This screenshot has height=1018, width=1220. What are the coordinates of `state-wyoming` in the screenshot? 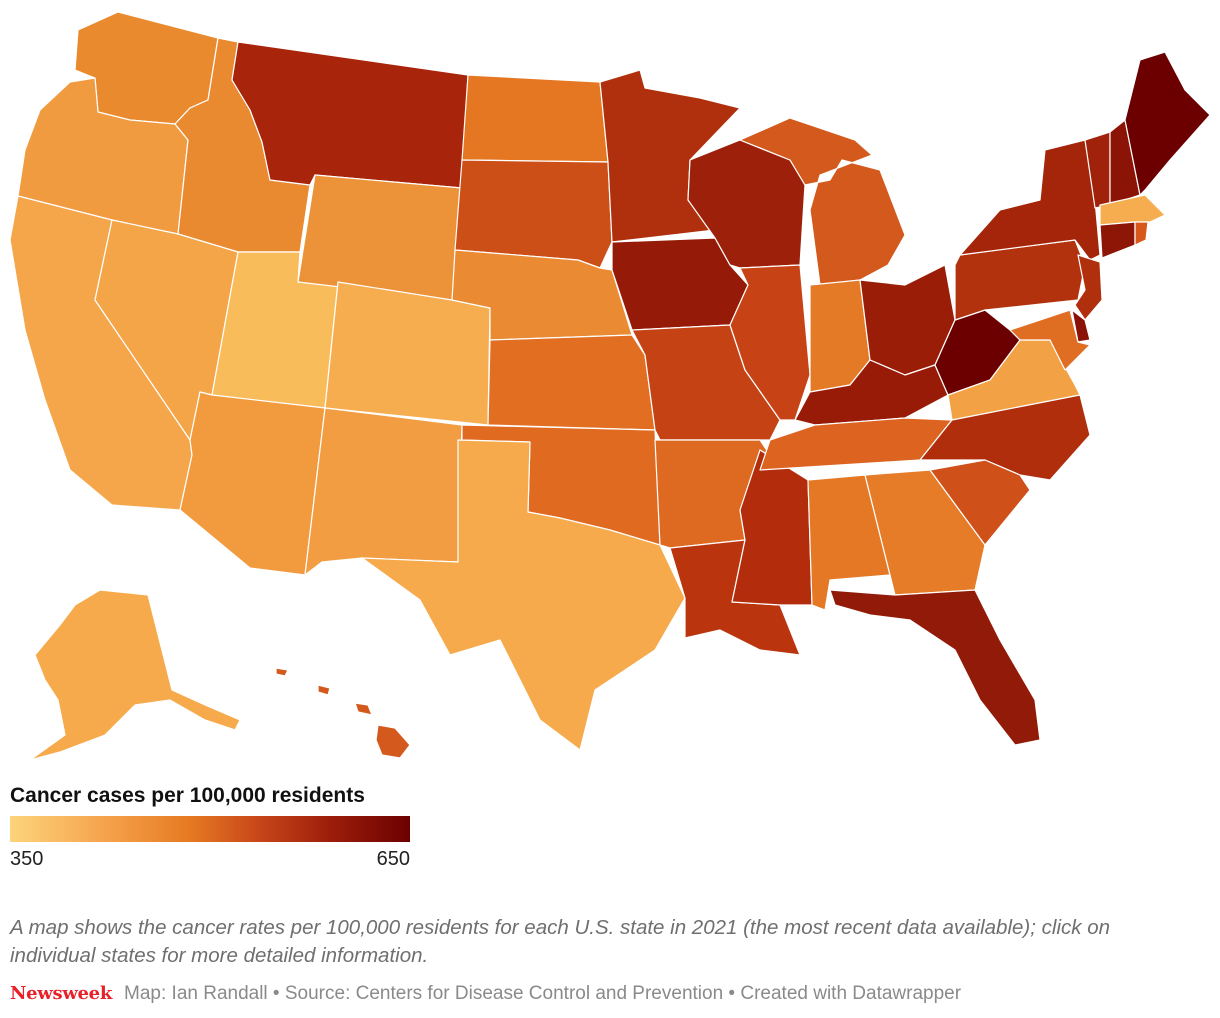 It's located at (380, 237).